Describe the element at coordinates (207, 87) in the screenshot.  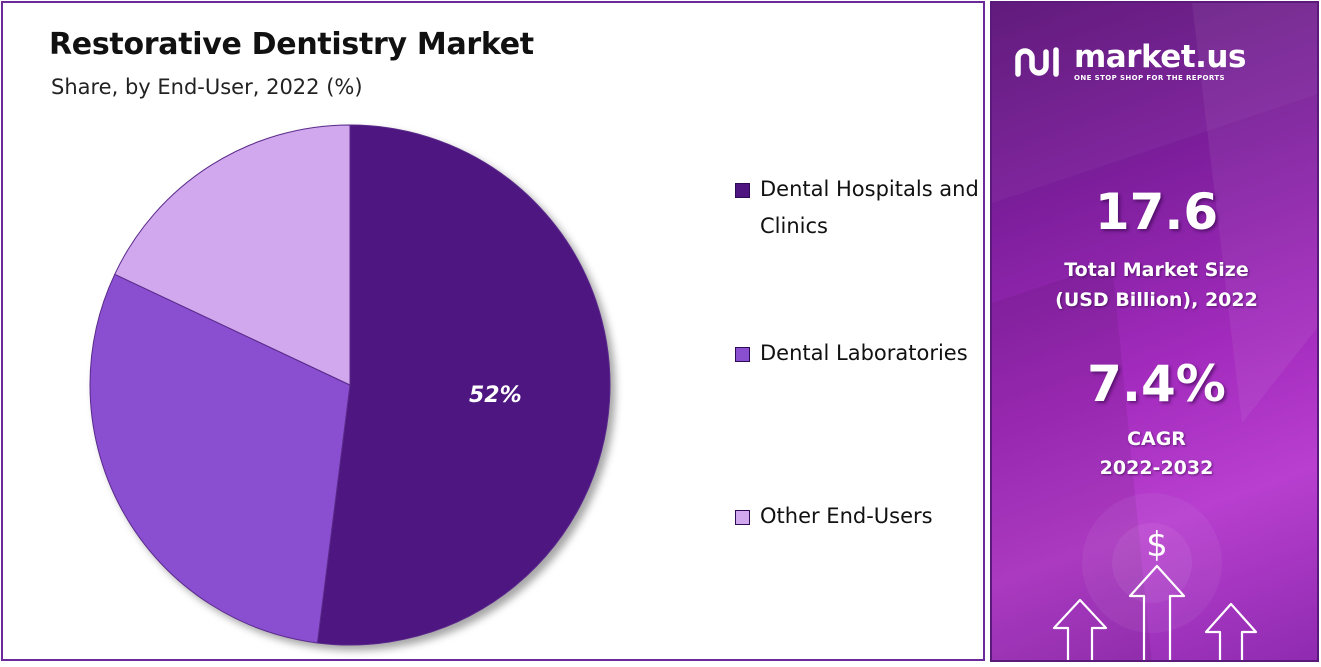
I see `chart-subtitle: Share, by End-User, 2022 (%)` at that location.